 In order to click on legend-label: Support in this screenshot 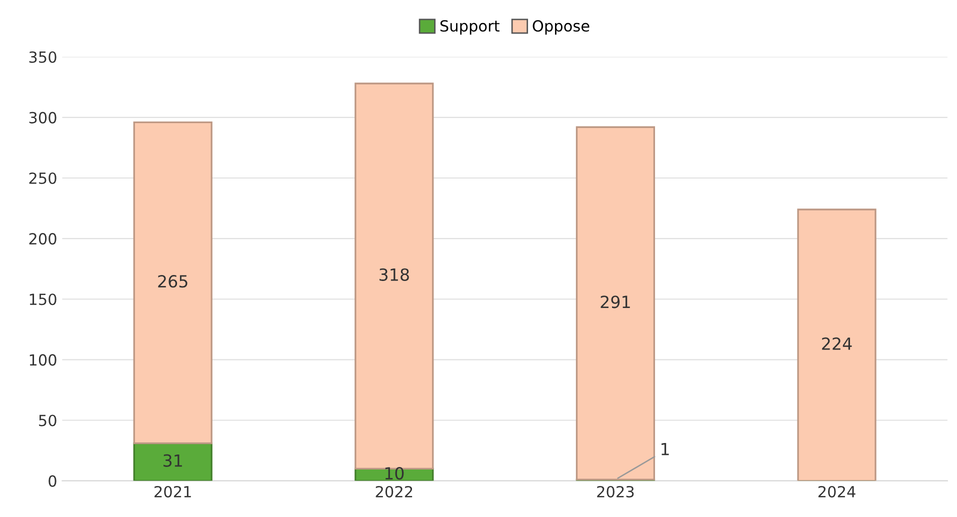, I will do `click(470, 27)`.